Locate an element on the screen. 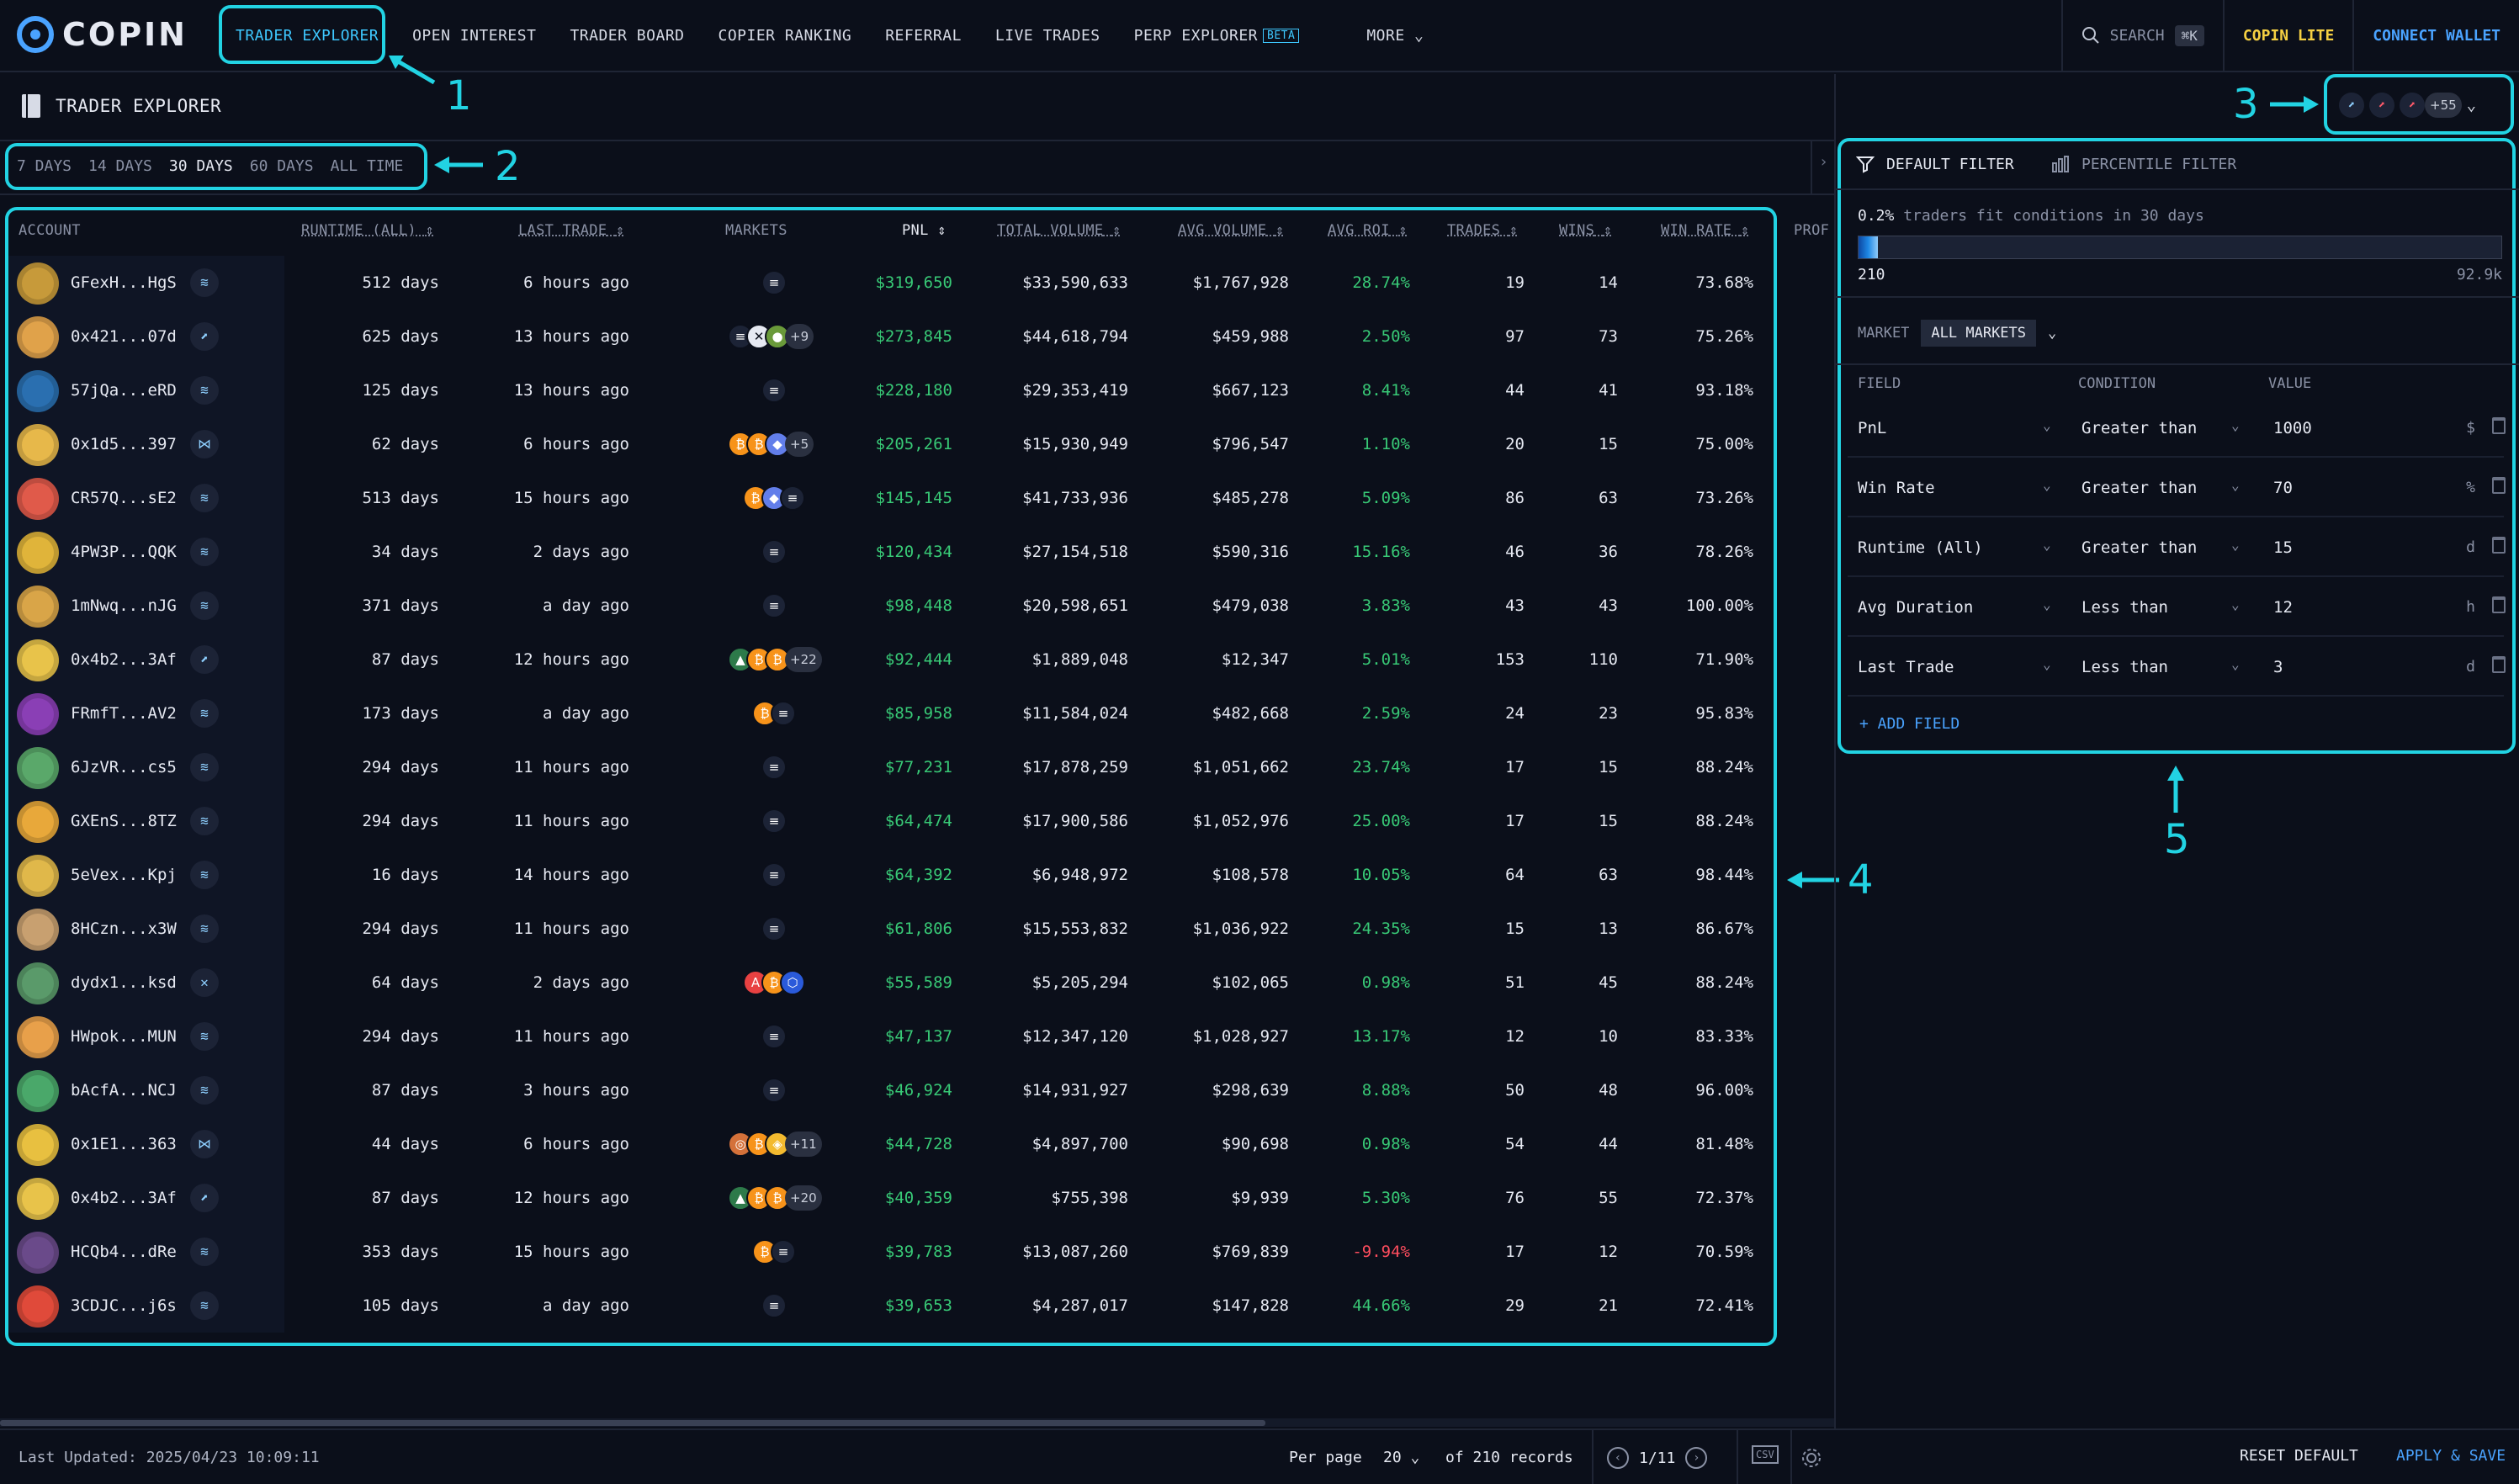 The image size is (2519, 1484). field-select: Runtime (All) is located at coordinates (1921, 547).